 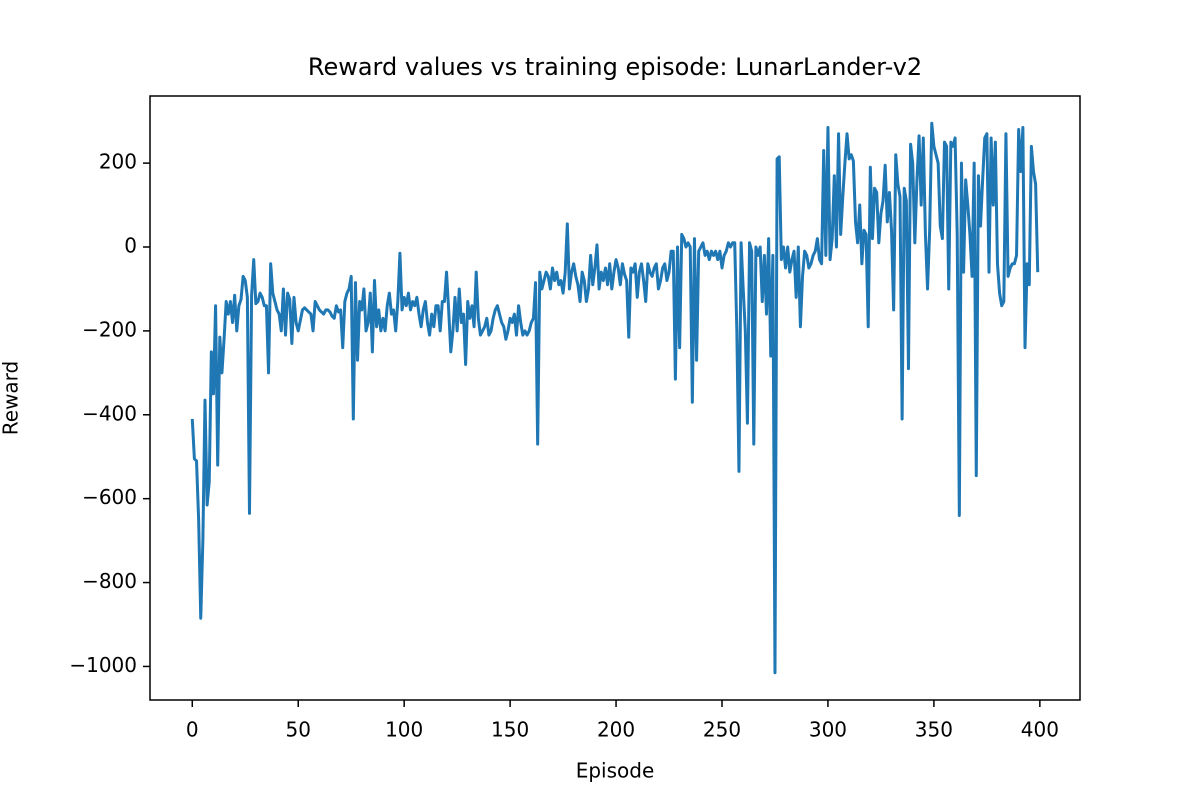 What do you see at coordinates (616, 730) in the screenshot?
I see `x-tick-label: 200` at bounding box center [616, 730].